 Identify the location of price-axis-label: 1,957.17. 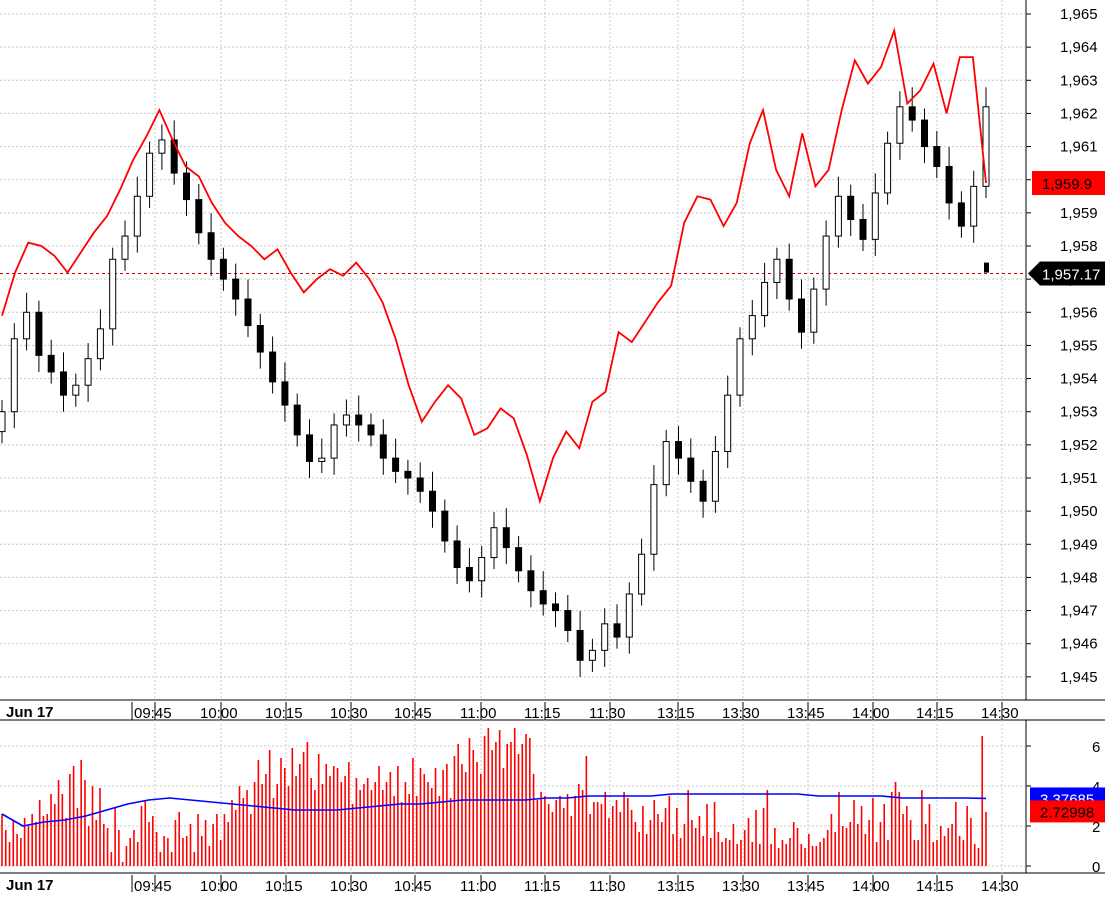
(1066, 273).